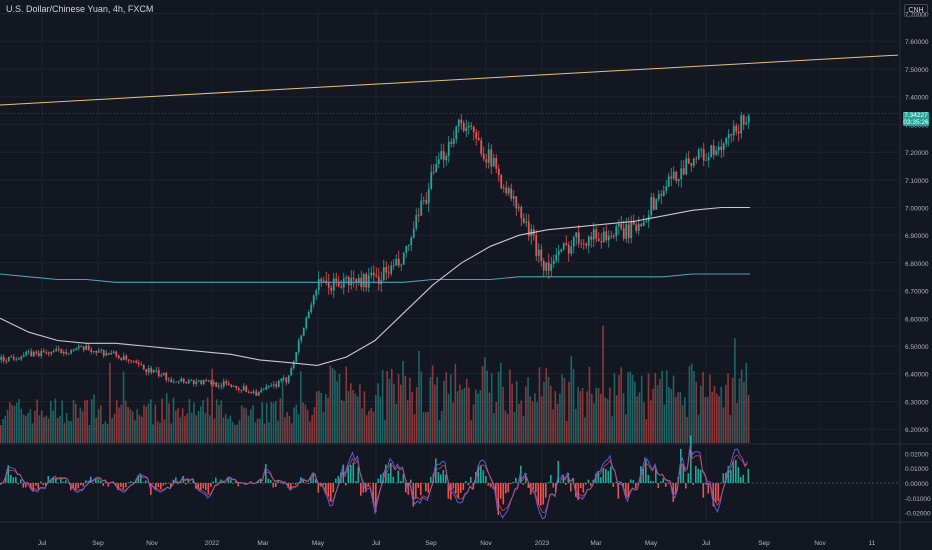 The height and width of the screenshot is (550, 932). Describe the element at coordinates (916, 115) in the screenshot. I see `last-price-value: 7.34227` at that location.